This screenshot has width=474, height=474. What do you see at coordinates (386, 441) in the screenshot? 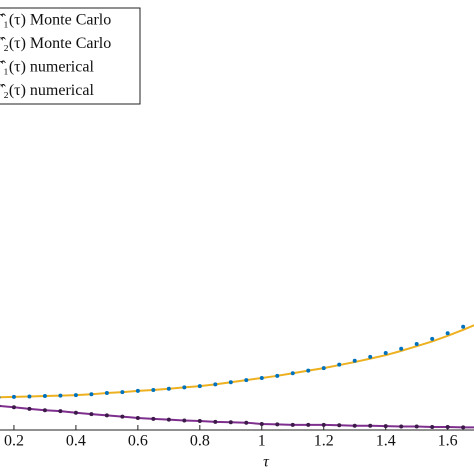
I see `x-tick-label: 1.4` at bounding box center [386, 441].